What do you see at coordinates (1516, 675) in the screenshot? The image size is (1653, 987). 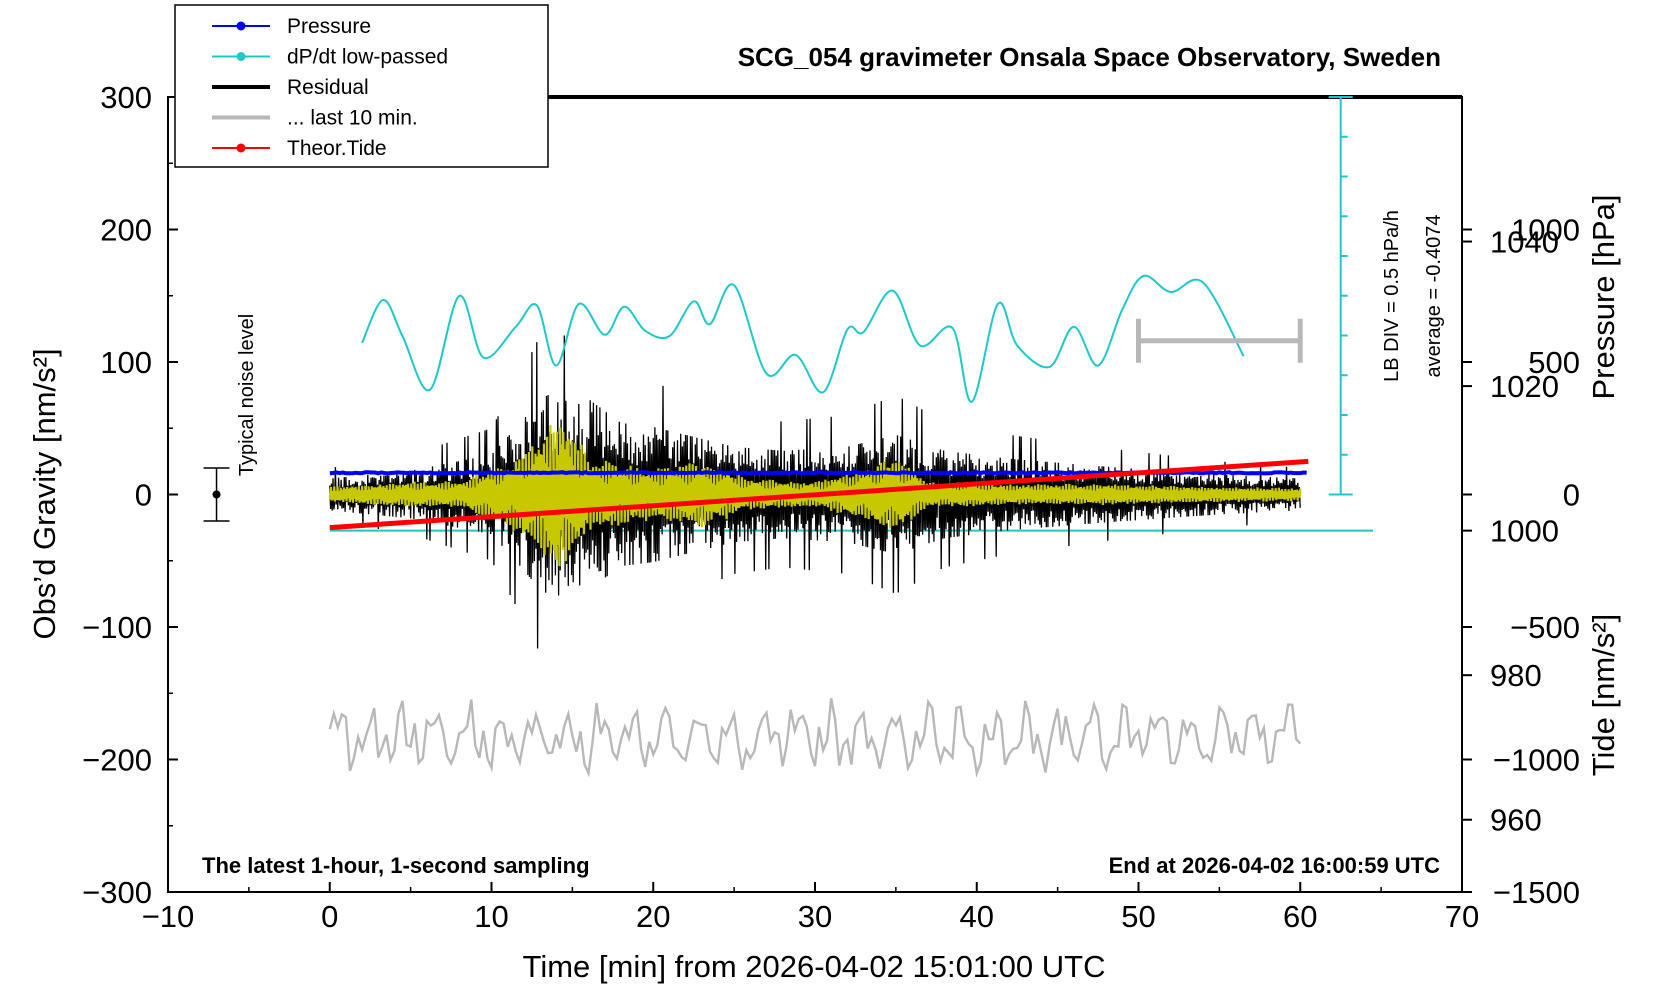 I see `pressure-tick-label-3: 980` at bounding box center [1516, 675].